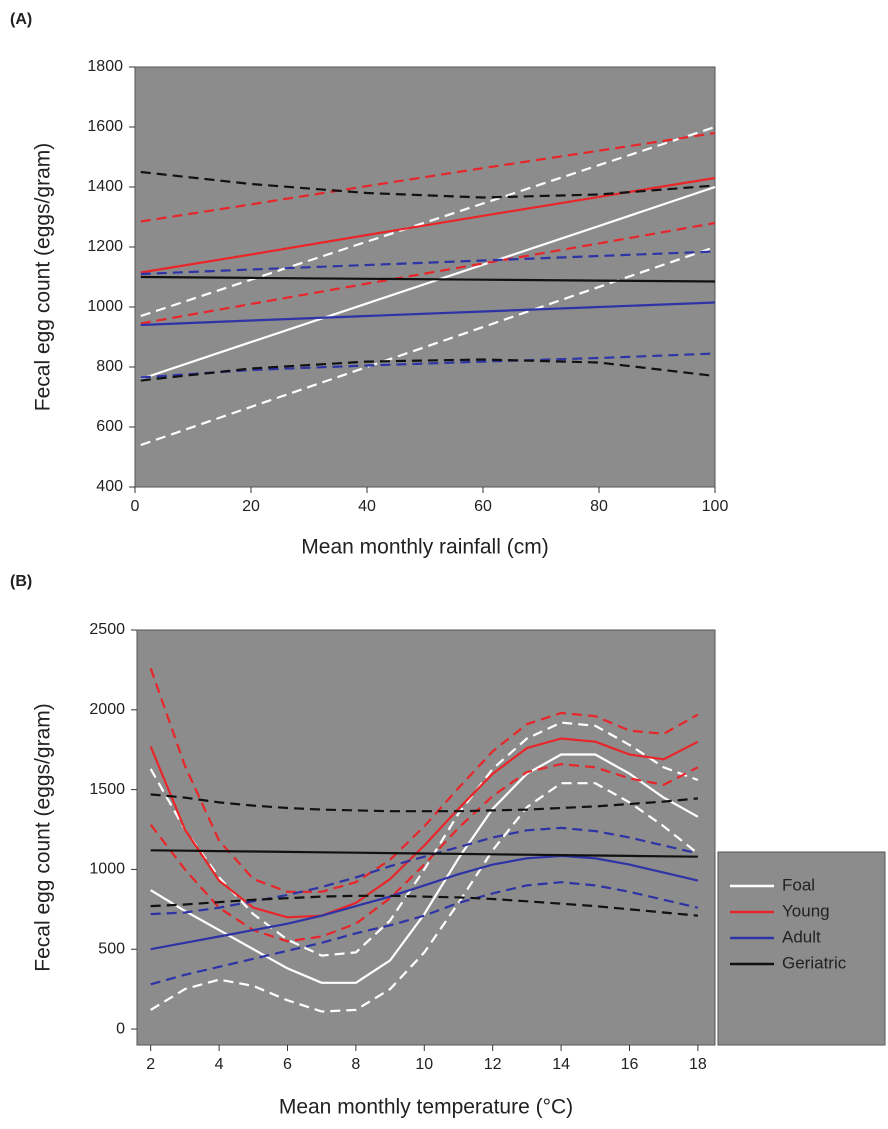 The height and width of the screenshot is (1129, 888). Describe the element at coordinates (107, 789) in the screenshot. I see `y-tick-label: 1500` at that location.